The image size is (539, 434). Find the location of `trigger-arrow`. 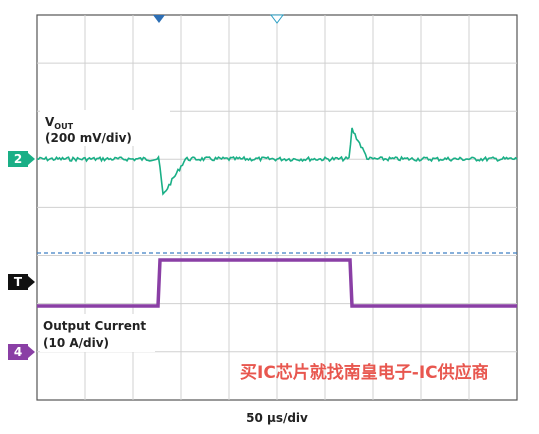

trigger-arrow is located at coordinates (31, 282).